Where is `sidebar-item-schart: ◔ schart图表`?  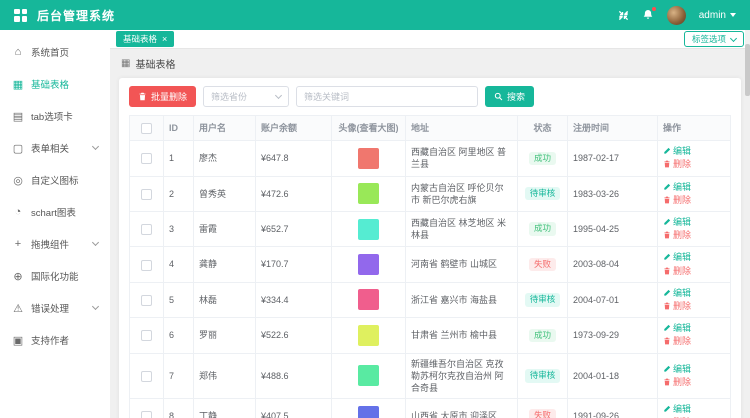
sidebar-item-schart: ◔ schart图表 is located at coordinates (55, 212).